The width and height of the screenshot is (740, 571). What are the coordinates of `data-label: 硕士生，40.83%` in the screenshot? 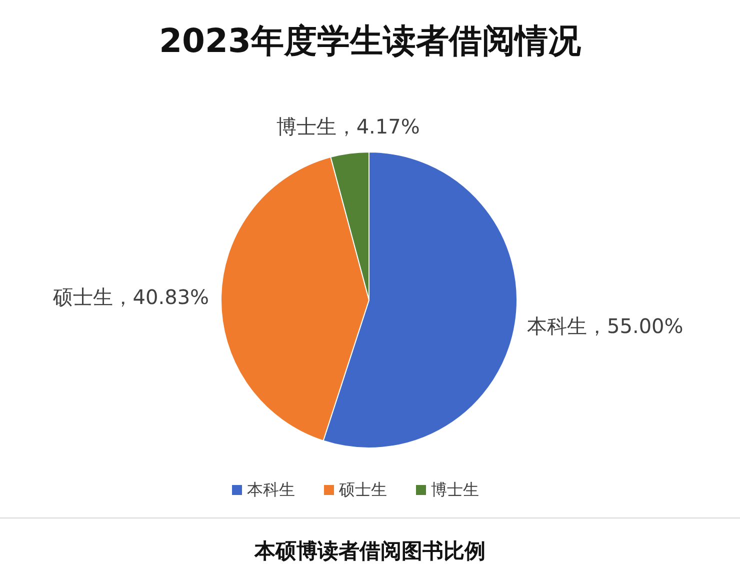 It's located at (131, 296).